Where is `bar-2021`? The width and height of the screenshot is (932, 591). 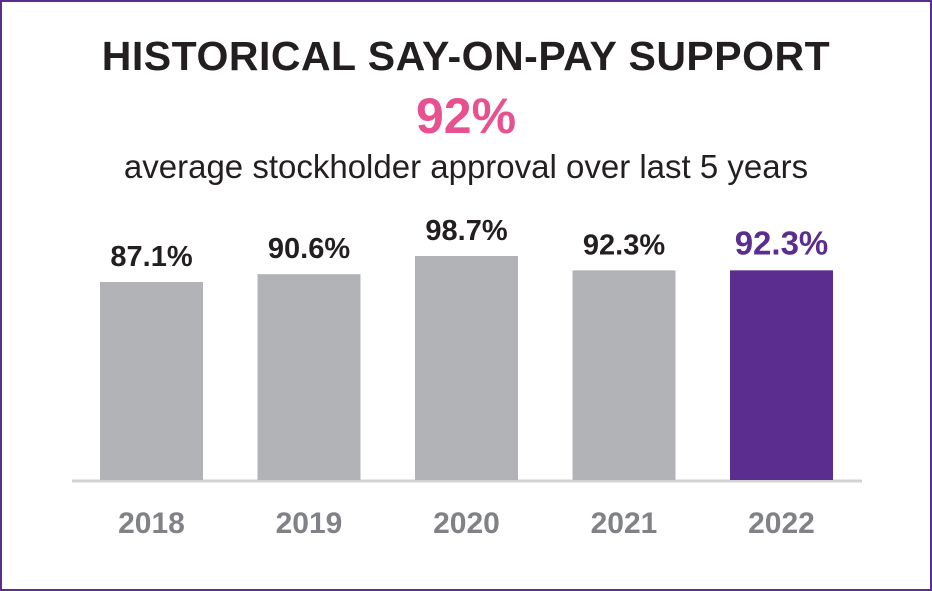 bar-2021 is located at coordinates (624, 375).